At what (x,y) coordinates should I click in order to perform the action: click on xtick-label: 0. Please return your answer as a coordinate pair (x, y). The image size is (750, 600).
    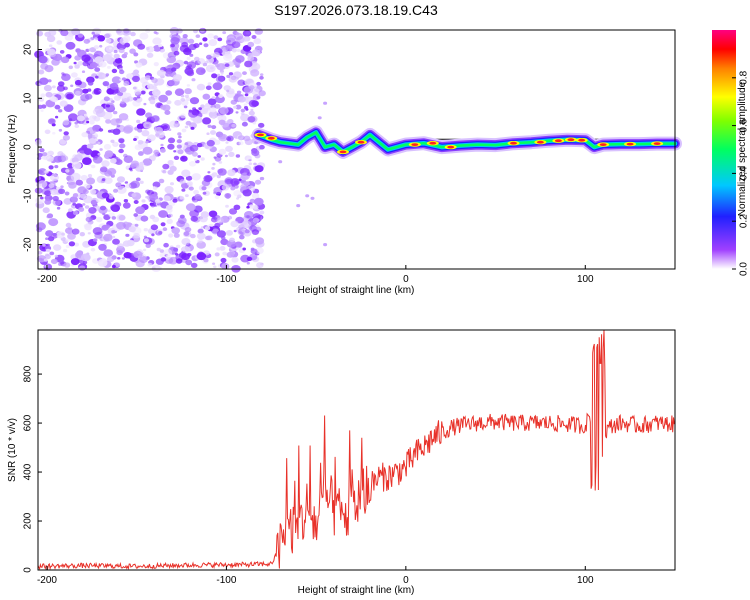
    Looking at the image, I should click on (406, 279).